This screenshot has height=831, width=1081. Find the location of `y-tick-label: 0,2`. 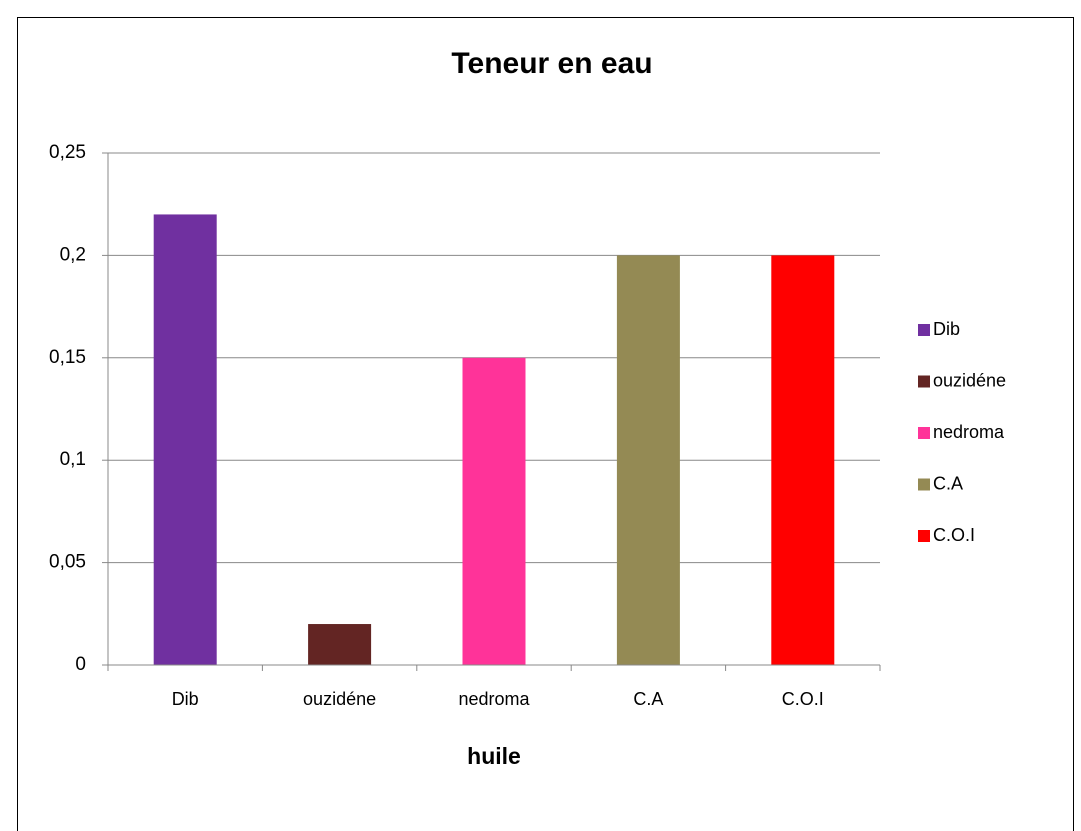

y-tick-label: 0,2 is located at coordinates (73, 254).